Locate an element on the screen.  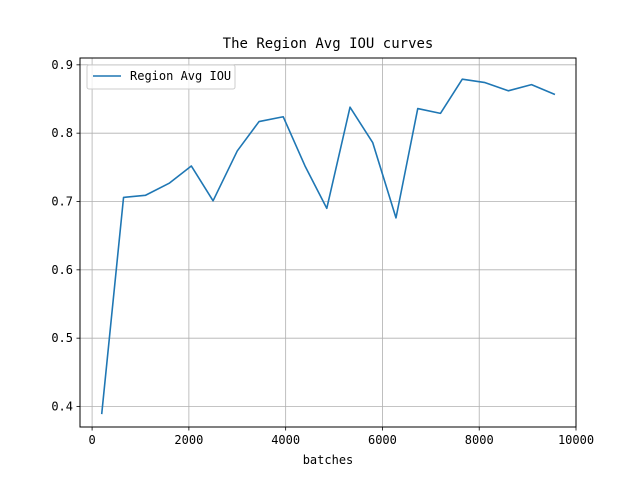
legend-box is located at coordinates (161, 77).